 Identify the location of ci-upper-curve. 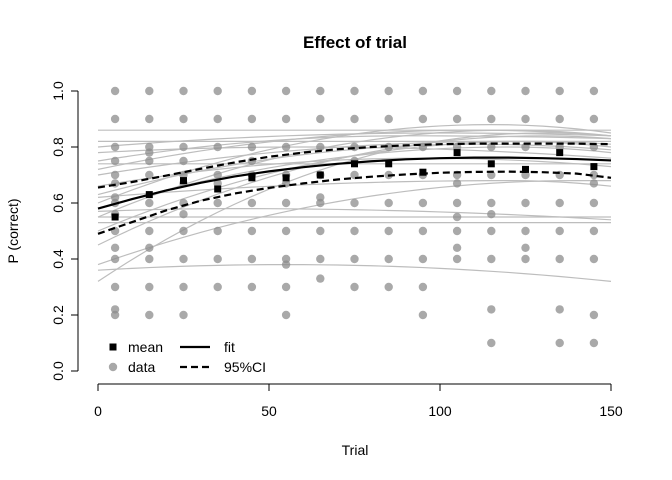
(354, 165).